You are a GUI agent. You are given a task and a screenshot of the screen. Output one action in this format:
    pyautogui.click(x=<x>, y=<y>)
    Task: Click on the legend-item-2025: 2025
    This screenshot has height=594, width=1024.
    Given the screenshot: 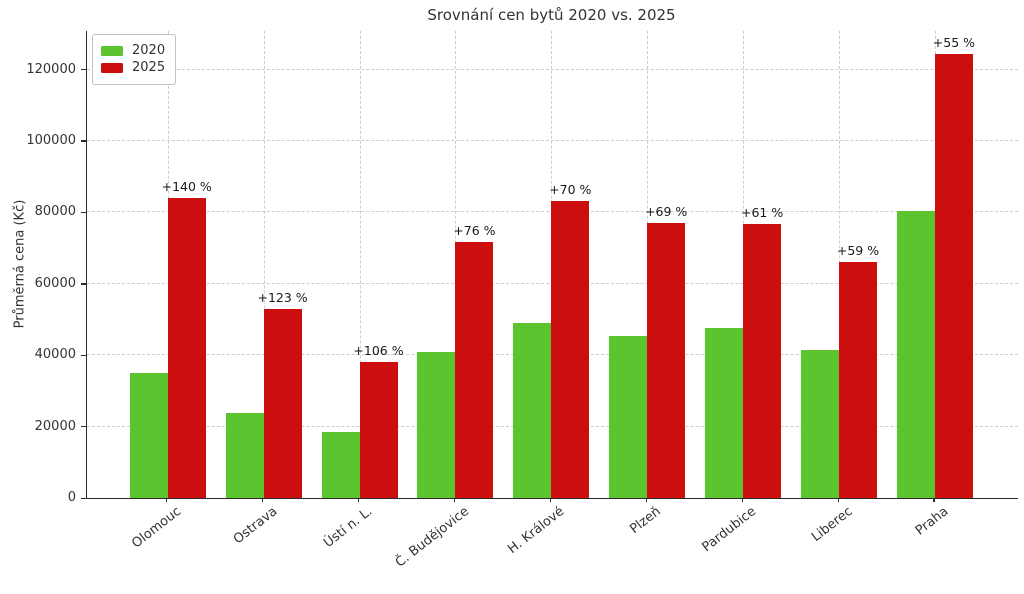 What is the action you would take?
    pyautogui.click(x=133, y=68)
    